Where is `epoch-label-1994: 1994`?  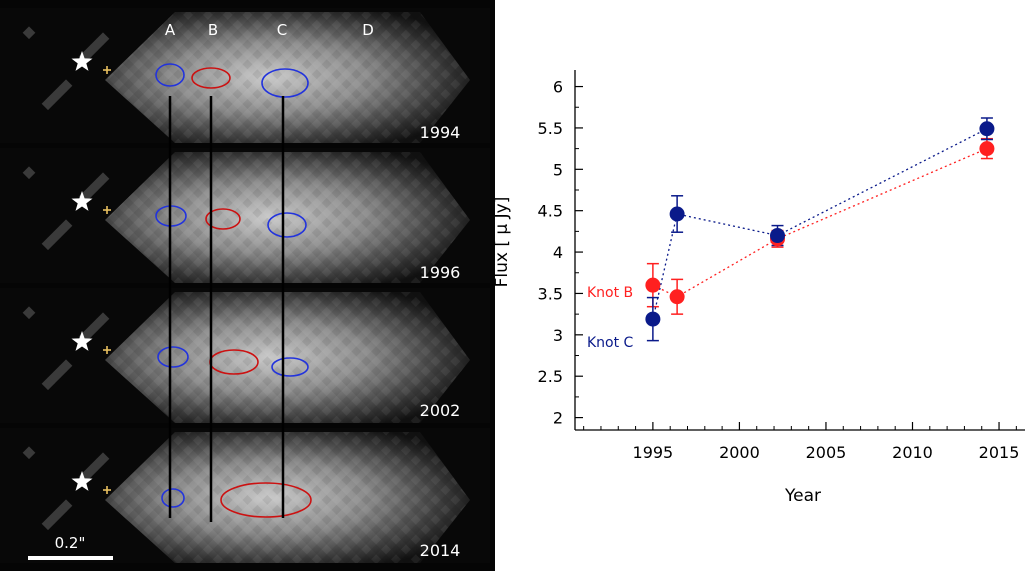 epoch-label-1994: 1994 is located at coordinates (440, 132).